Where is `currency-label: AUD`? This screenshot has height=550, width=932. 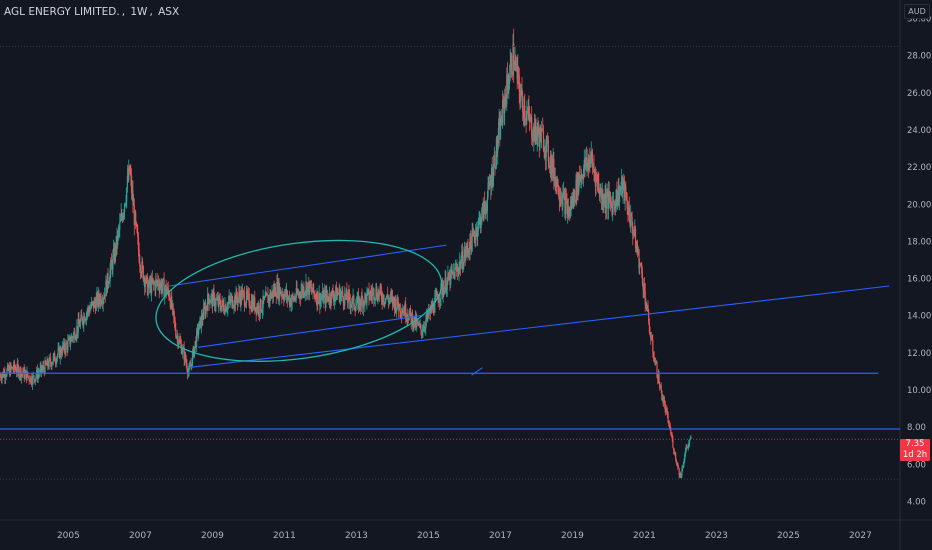
currency-label: AUD is located at coordinates (917, 11).